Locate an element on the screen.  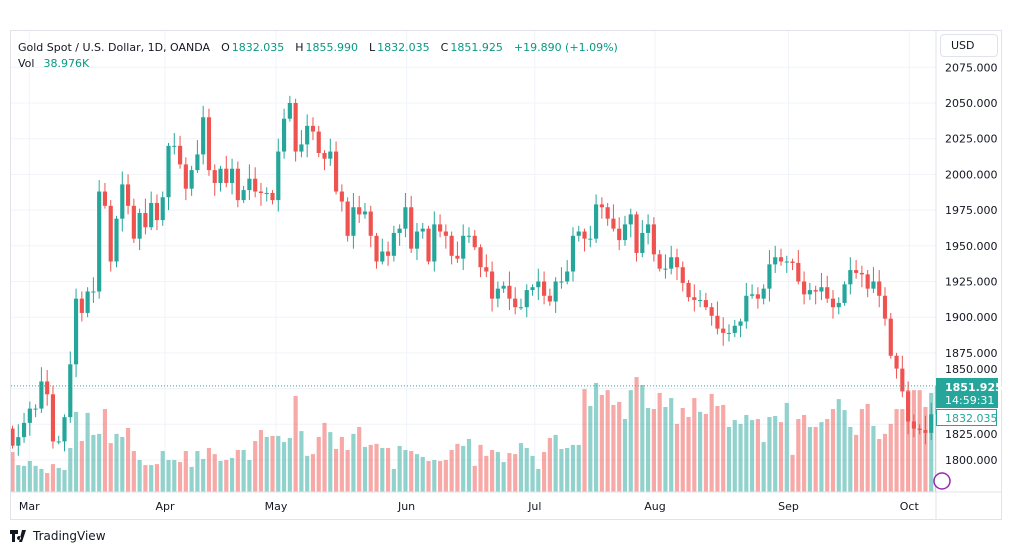
currency-button: USD is located at coordinates (969, 45).